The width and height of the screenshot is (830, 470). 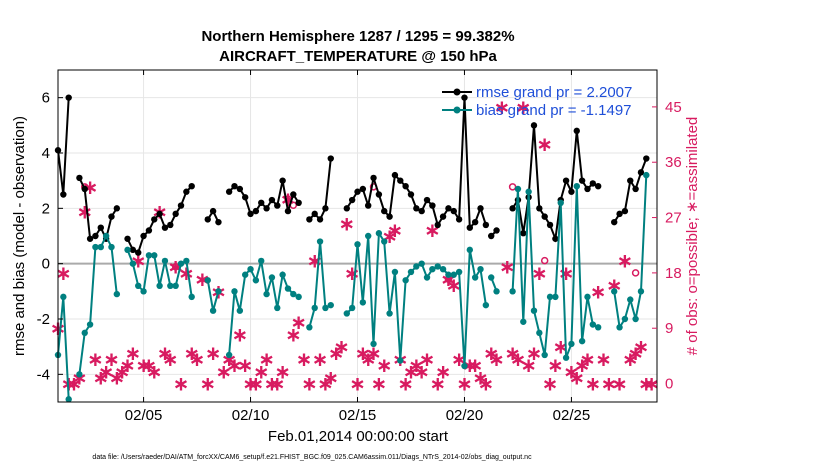 What do you see at coordinates (673, 107) in the screenshot?
I see `y2-tick-label: 45` at bounding box center [673, 107].